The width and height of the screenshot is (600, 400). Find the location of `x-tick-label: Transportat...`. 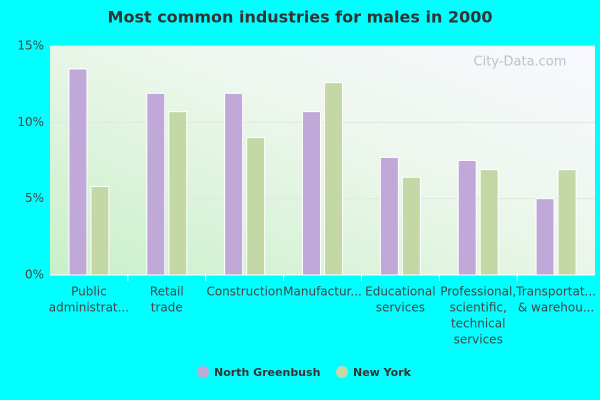

x-tick-label: Transportat... is located at coordinates (555, 292).